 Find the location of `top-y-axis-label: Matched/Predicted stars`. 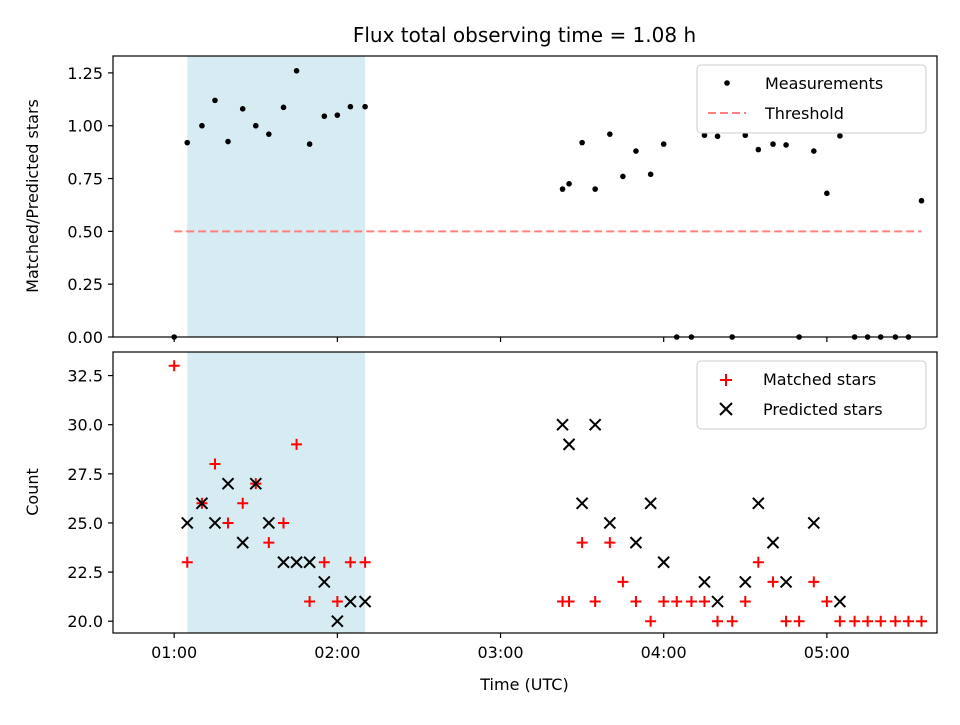

top-y-axis-label: Matched/Predicted stars is located at coordinates (32, 196).